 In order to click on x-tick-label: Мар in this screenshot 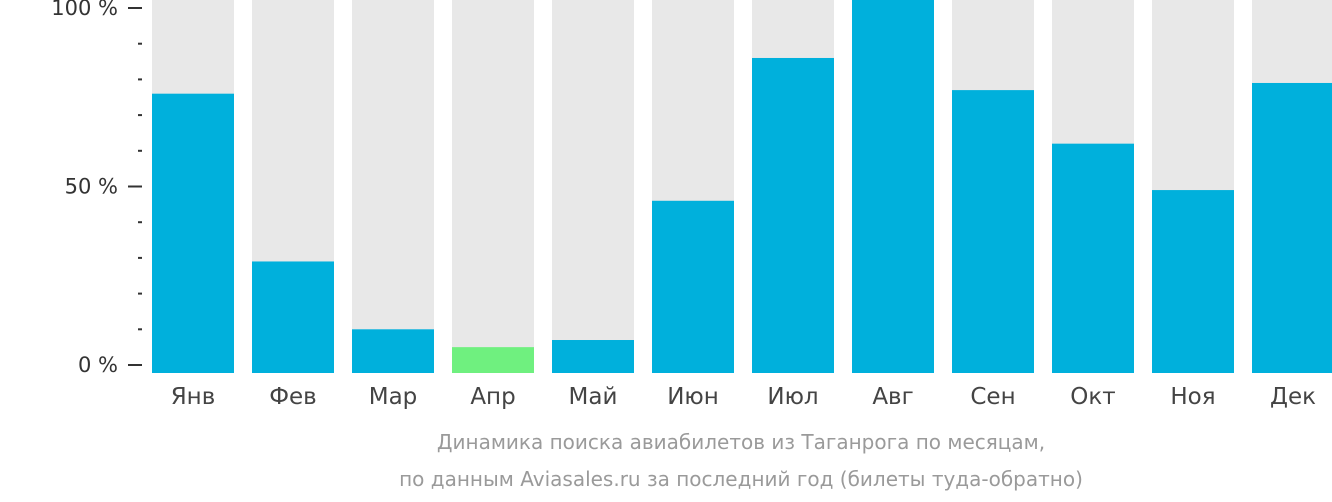, I will do `click(393, 397)`.